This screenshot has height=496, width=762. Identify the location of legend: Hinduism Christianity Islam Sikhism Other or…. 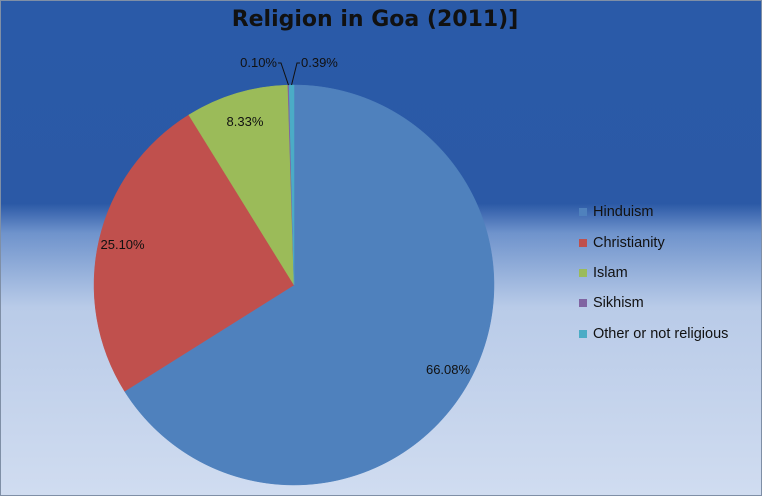
(653, 273).